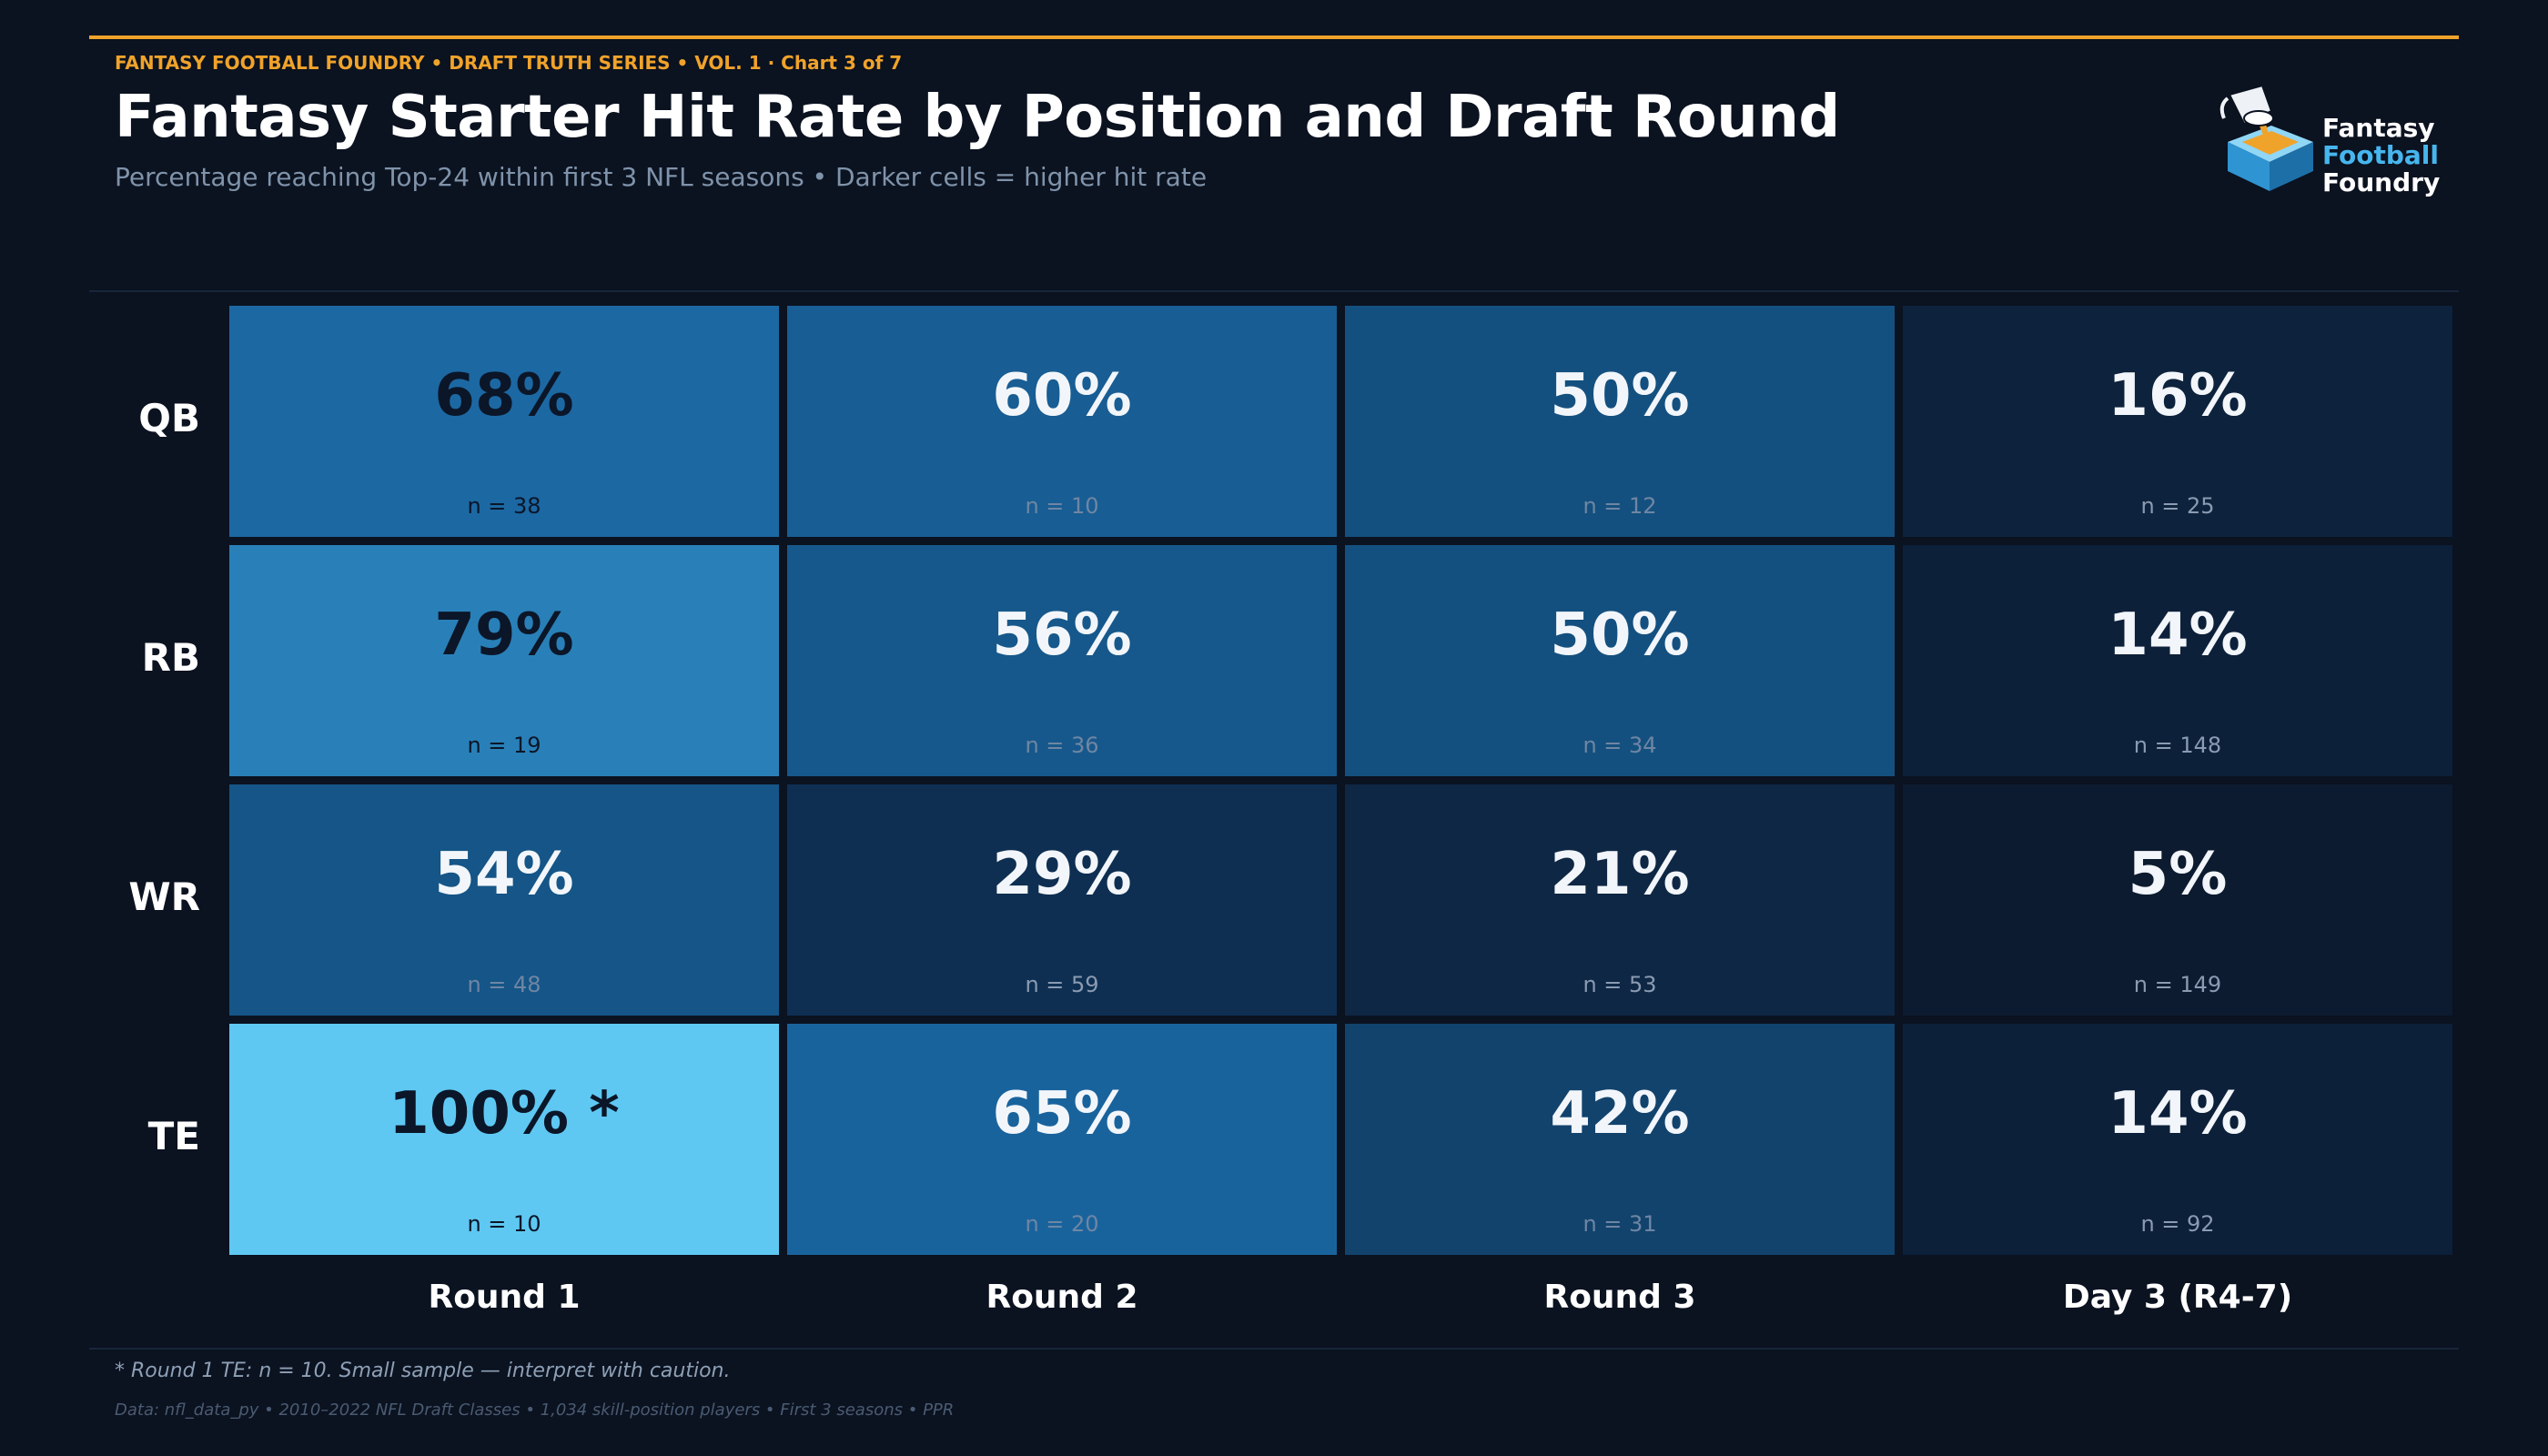 This screenshot has height=1456, width=2548. What do you see at coordinates (1062, 396) in the screenshot?
I see `cell-value: 60%` at bounding box center [1062, 396].